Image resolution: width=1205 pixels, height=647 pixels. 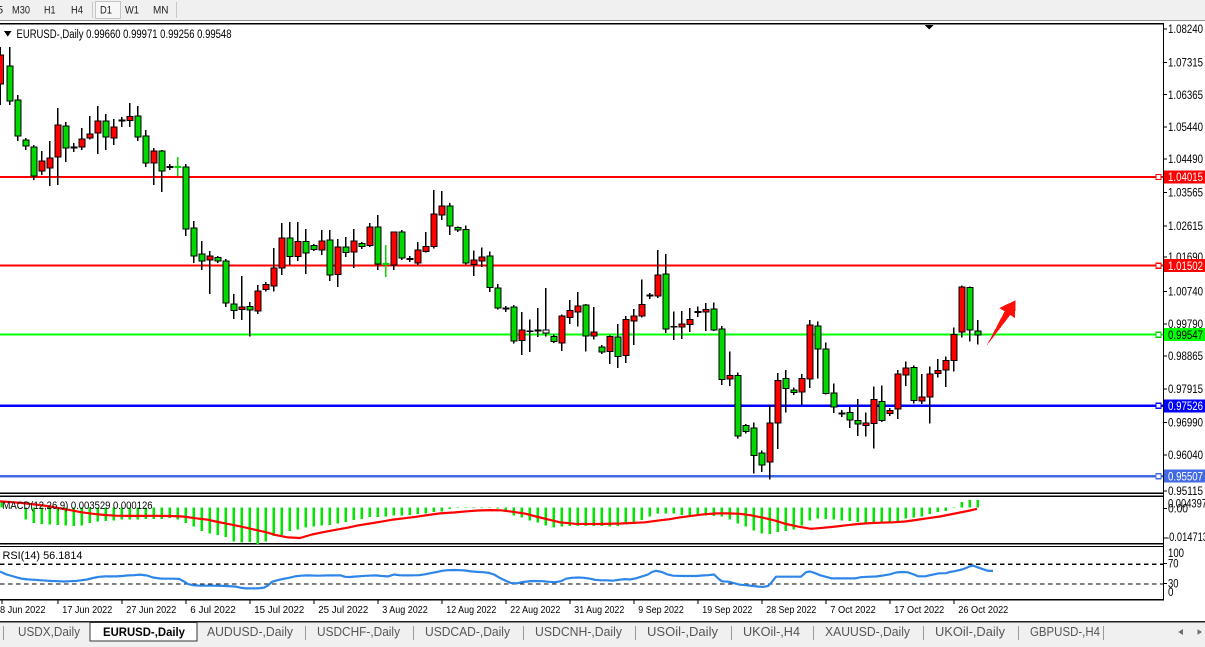 What do you see at coordinates (1173, 585) in the screenshot?
I see `svg-text: 30` at bounding box center [1173, 585].